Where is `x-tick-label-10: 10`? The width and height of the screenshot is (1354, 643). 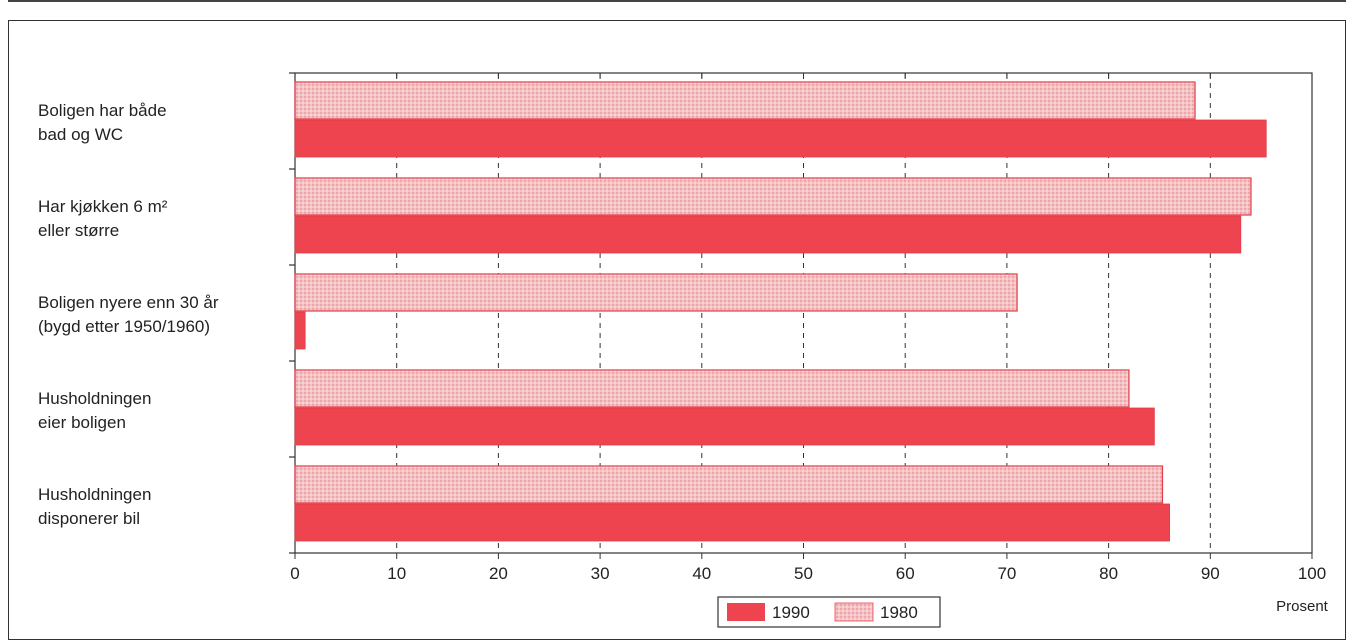 x-tick-label-10: 10 is located at coordinates (396, 573).